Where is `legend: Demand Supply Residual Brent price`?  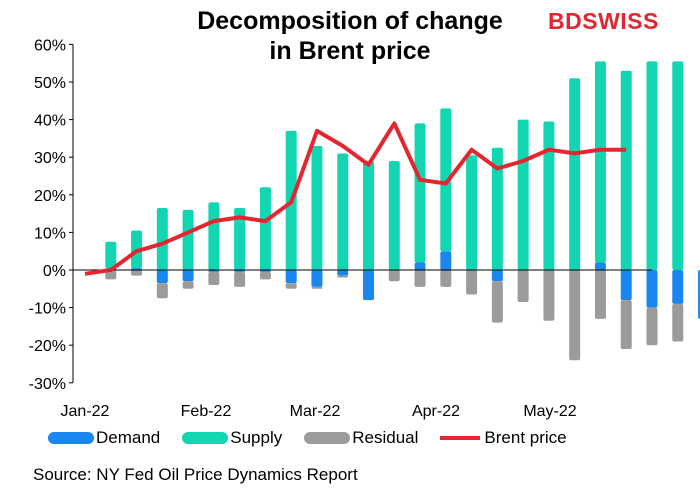
legend: Demand Supply Residual Brent price is located at coordinates (318, 438).